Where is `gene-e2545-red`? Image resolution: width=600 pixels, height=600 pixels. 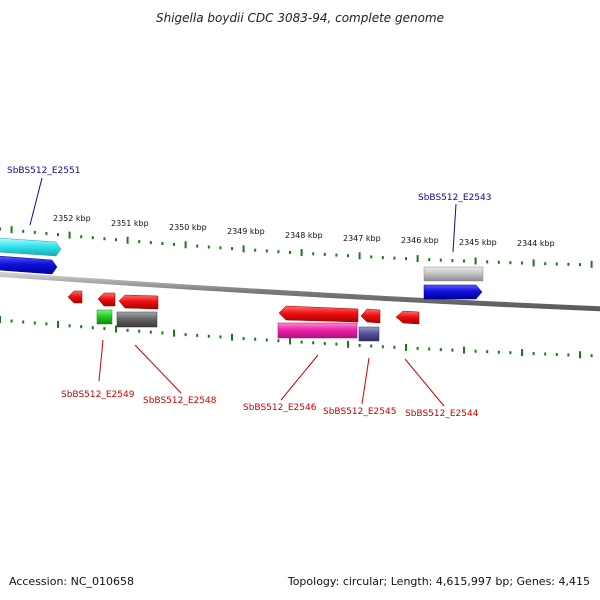 gene-e2545-red is located at coordinates (370, 316).